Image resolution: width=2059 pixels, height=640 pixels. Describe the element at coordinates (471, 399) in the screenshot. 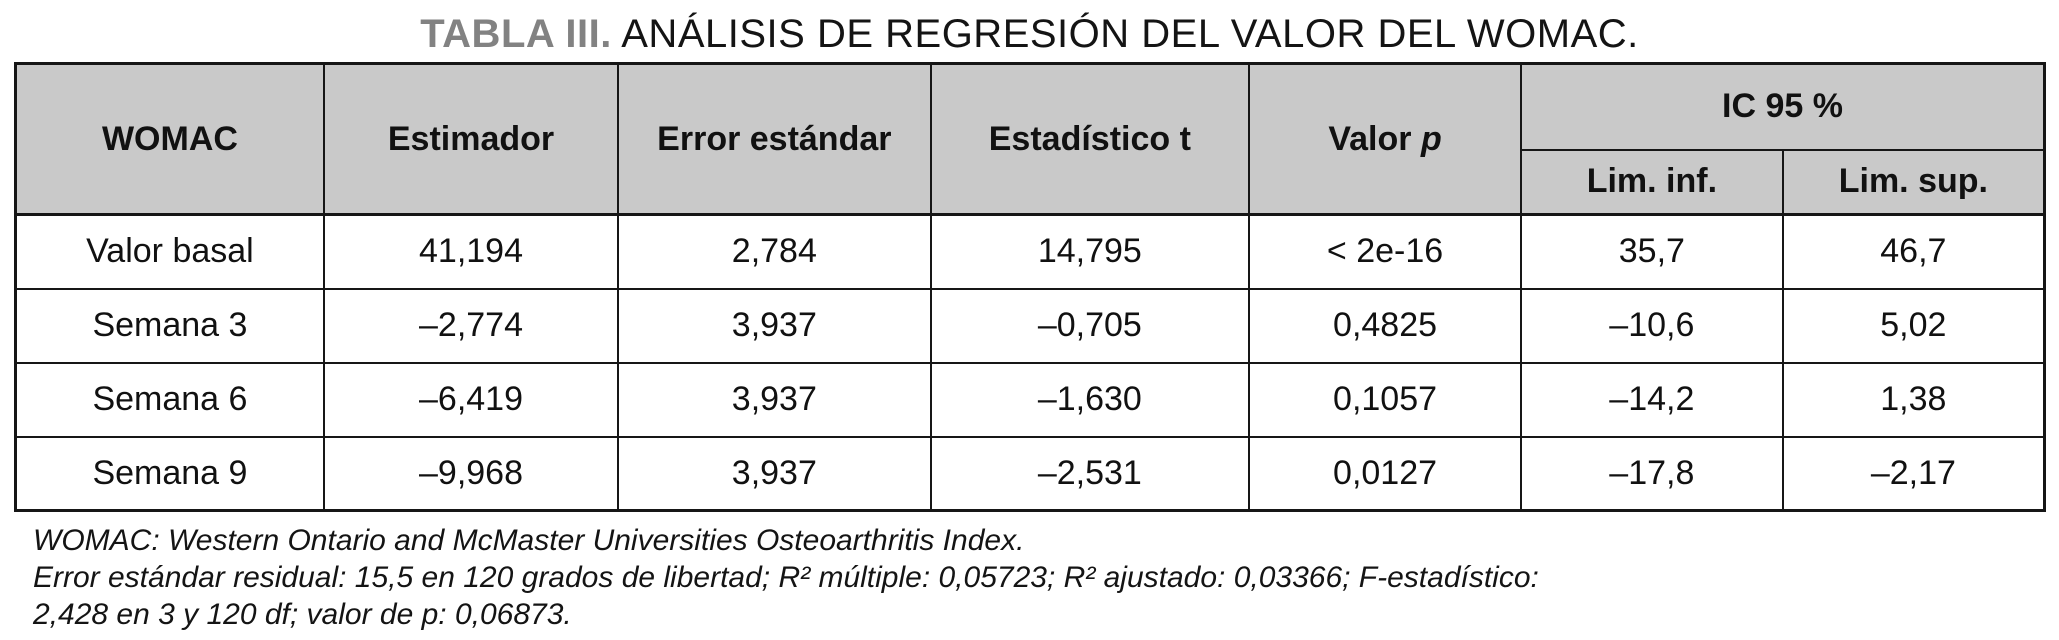

I see `table-cell: –6,419` at that location.